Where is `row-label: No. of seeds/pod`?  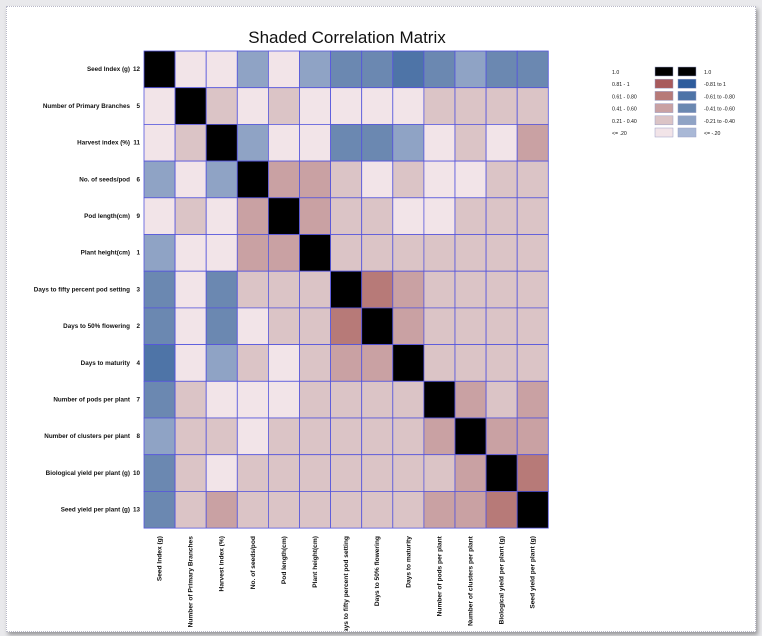
row-label: No. of seeds/pod is located at coordinates (104, 179).